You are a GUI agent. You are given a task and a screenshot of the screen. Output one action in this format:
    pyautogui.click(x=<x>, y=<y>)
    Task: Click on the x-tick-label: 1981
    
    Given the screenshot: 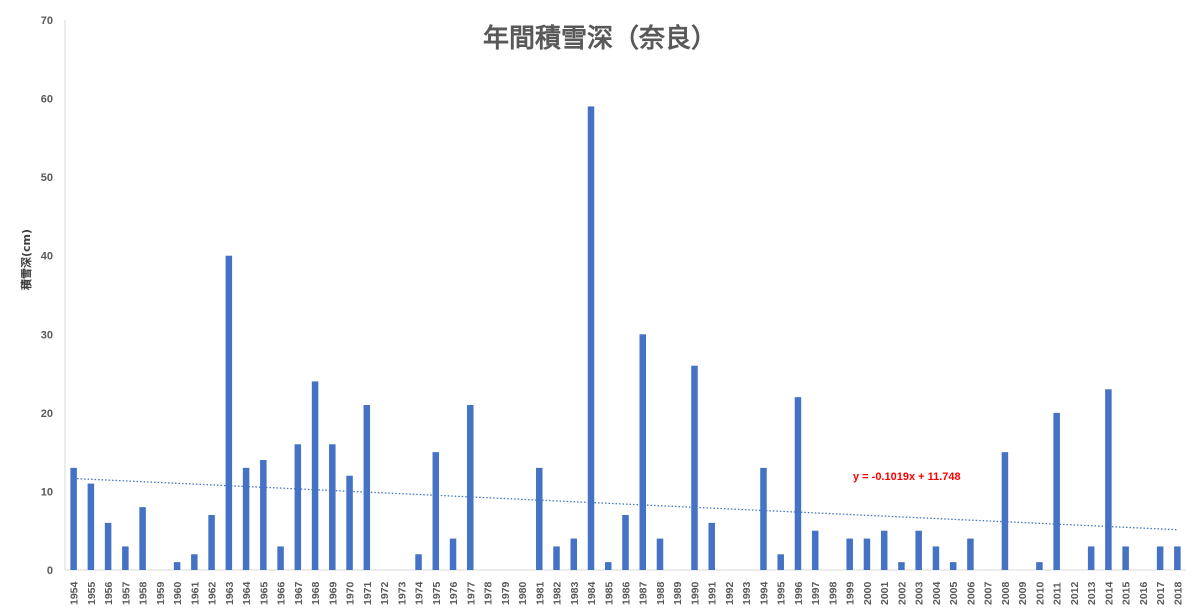 What is the action you would take?
    pyautogui.click(x=540, y=593)
    